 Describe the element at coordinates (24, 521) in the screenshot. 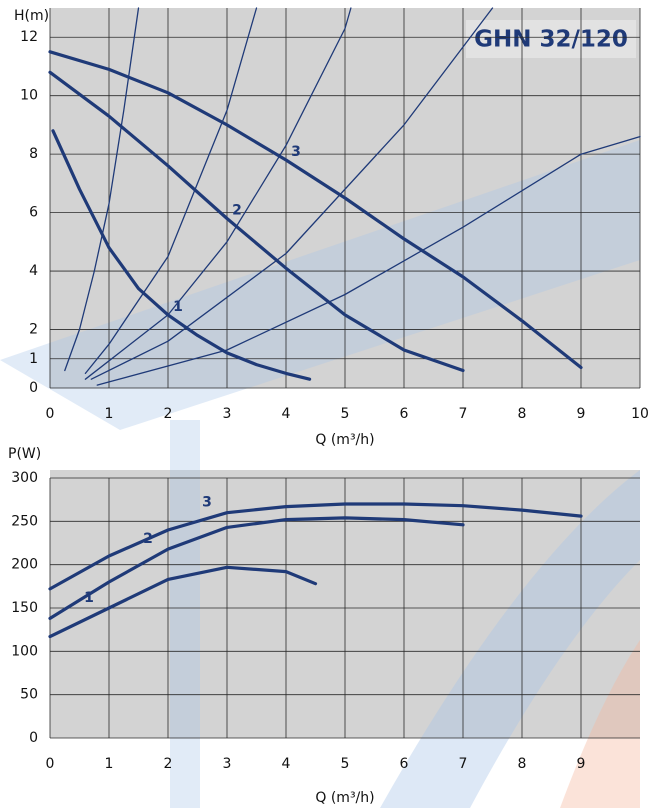

I see `y-tick-label: 250` at that location.